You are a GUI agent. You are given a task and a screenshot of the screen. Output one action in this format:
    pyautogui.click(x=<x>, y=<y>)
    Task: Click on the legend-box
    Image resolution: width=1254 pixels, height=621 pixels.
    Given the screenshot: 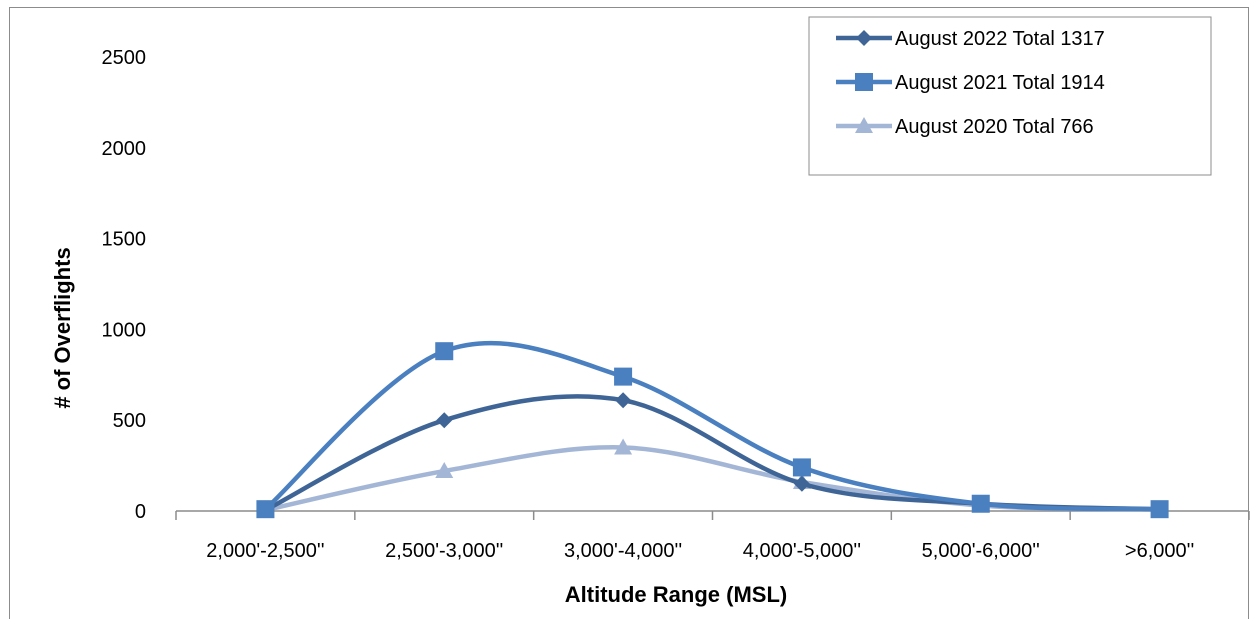 What is the action you would take?
    pyautogui.click(x=1010, y=96)
    